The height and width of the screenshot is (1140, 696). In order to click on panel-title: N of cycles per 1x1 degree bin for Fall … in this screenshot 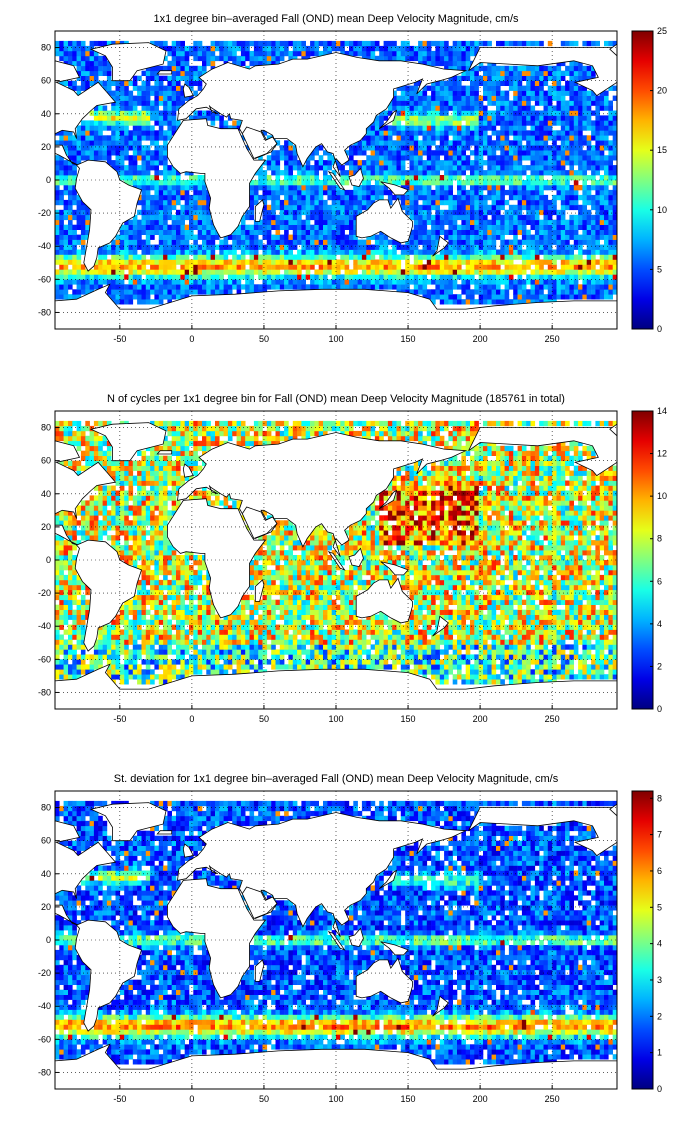, I will do `click(336, 399)`.